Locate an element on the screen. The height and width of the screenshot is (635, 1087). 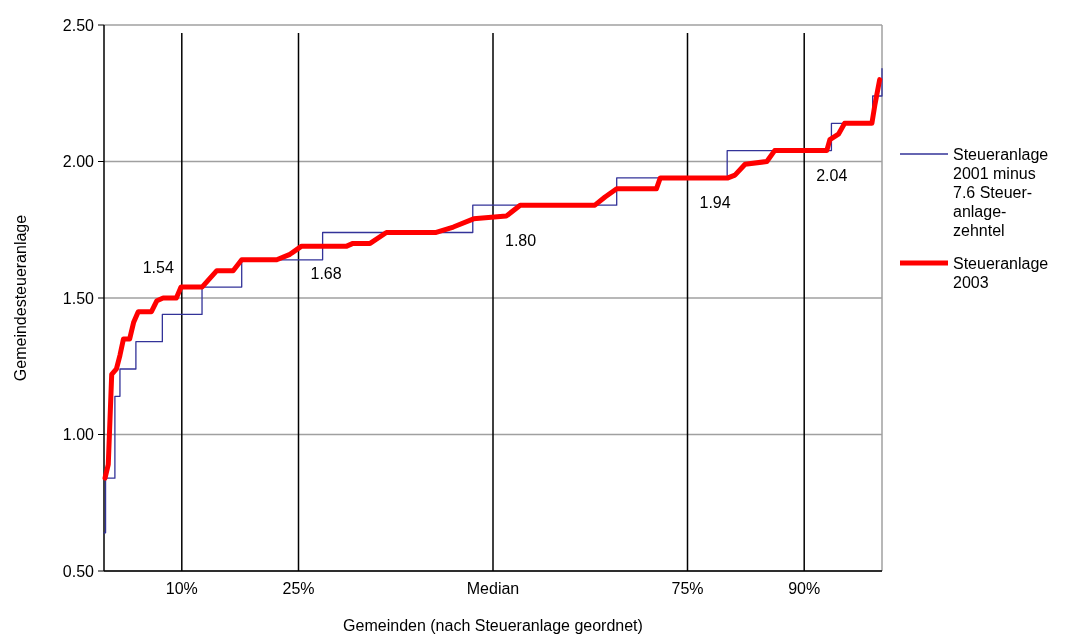
x-tick-label: 90% is located at coordinates (804, 588).